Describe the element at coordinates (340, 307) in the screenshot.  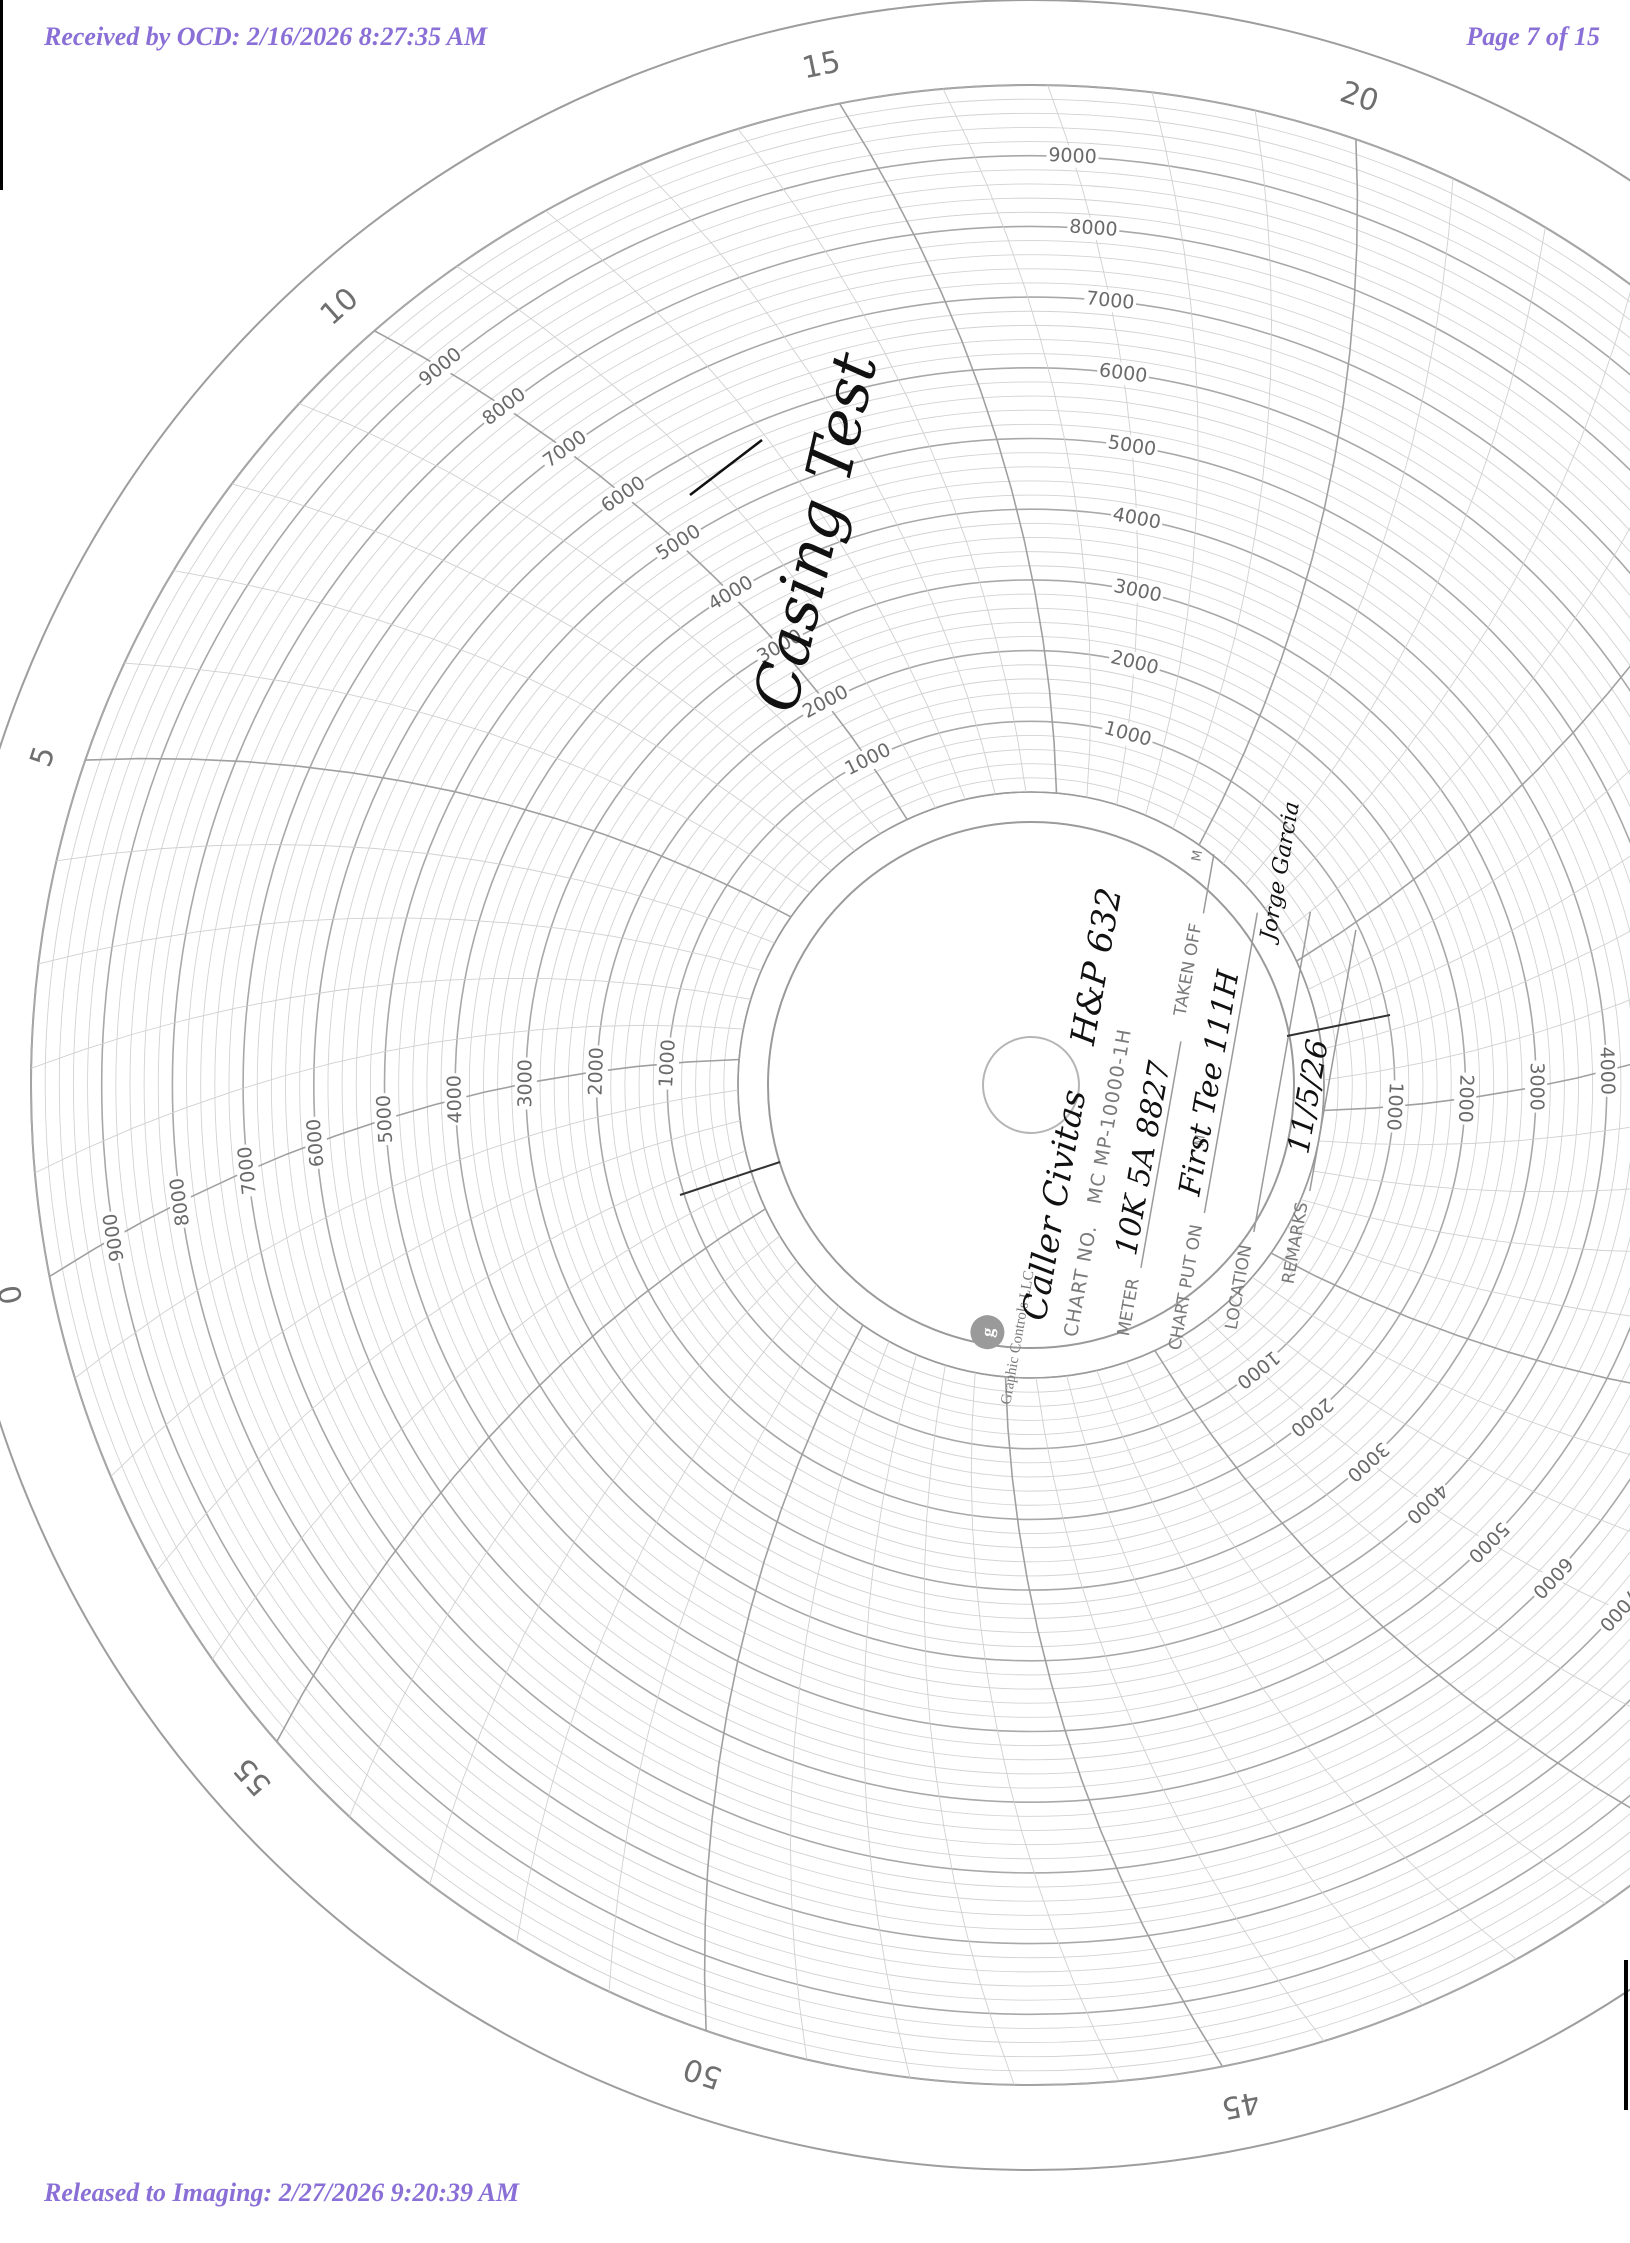
I see `minute-label: 10` at that location.